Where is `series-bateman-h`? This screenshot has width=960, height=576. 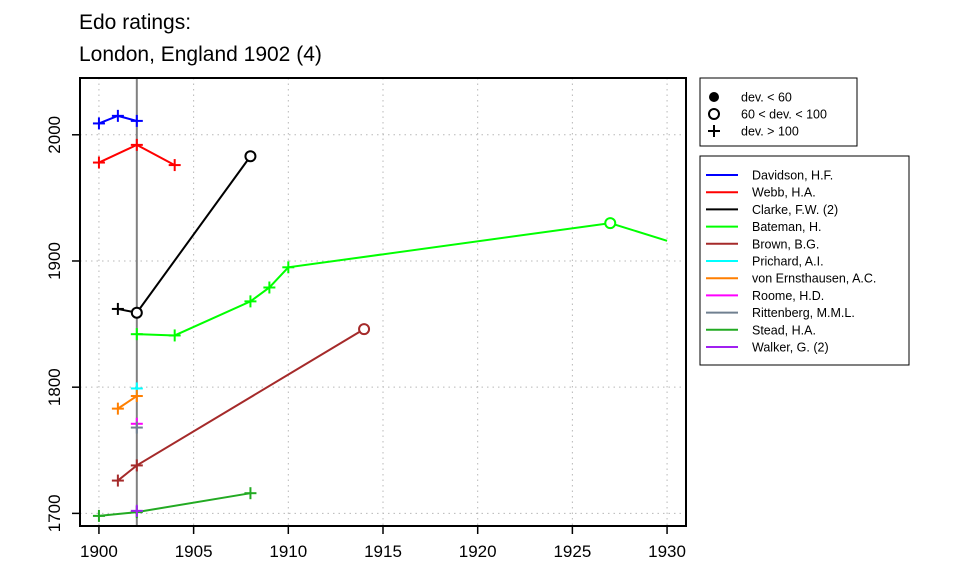
series-bateman-h is located at coordinates (399, 279).